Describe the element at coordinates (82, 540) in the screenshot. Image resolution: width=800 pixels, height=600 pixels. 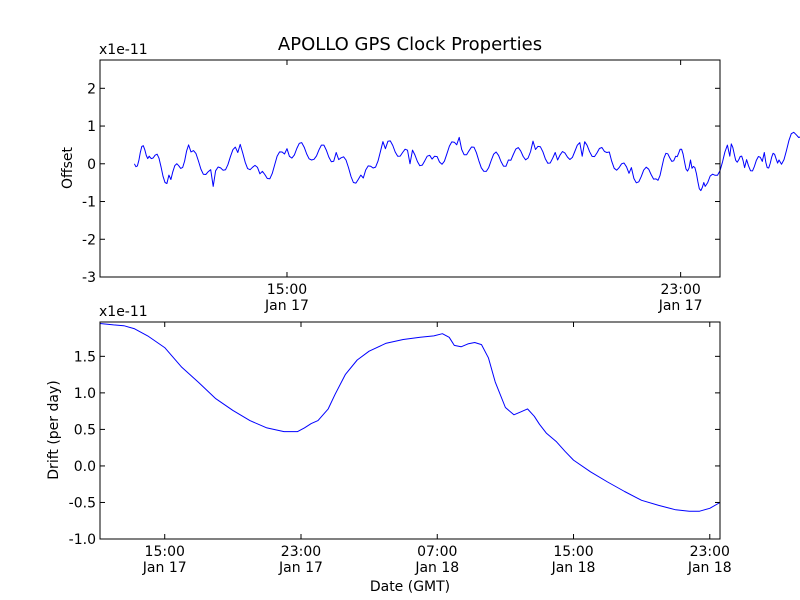
I see `drift-ytick-label: -1.0` at that location.